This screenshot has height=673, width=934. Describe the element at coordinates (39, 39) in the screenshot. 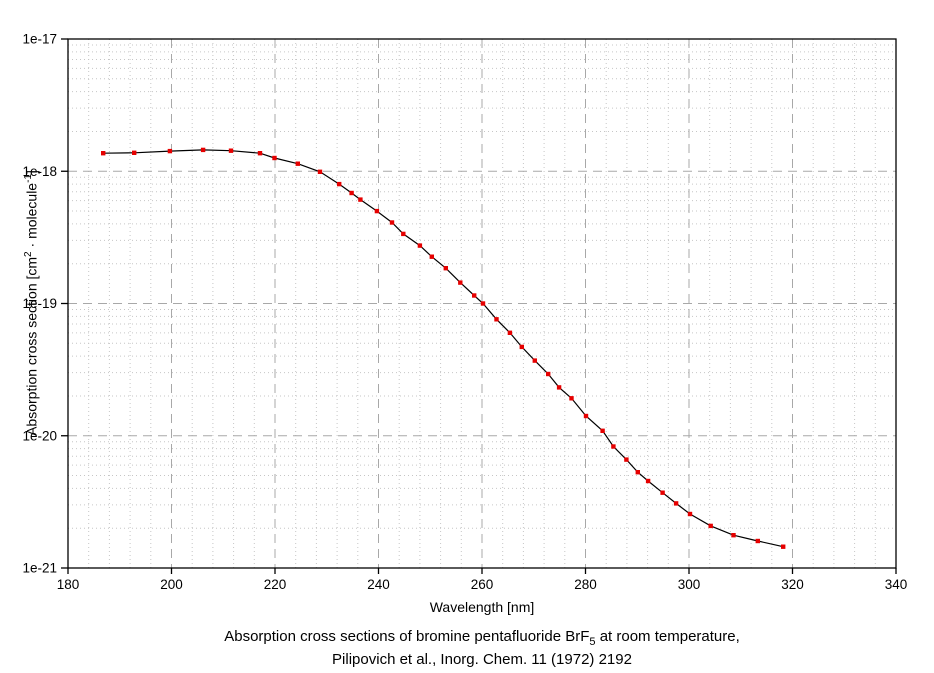

I see `y-tick-label: 1e-17` at that location.